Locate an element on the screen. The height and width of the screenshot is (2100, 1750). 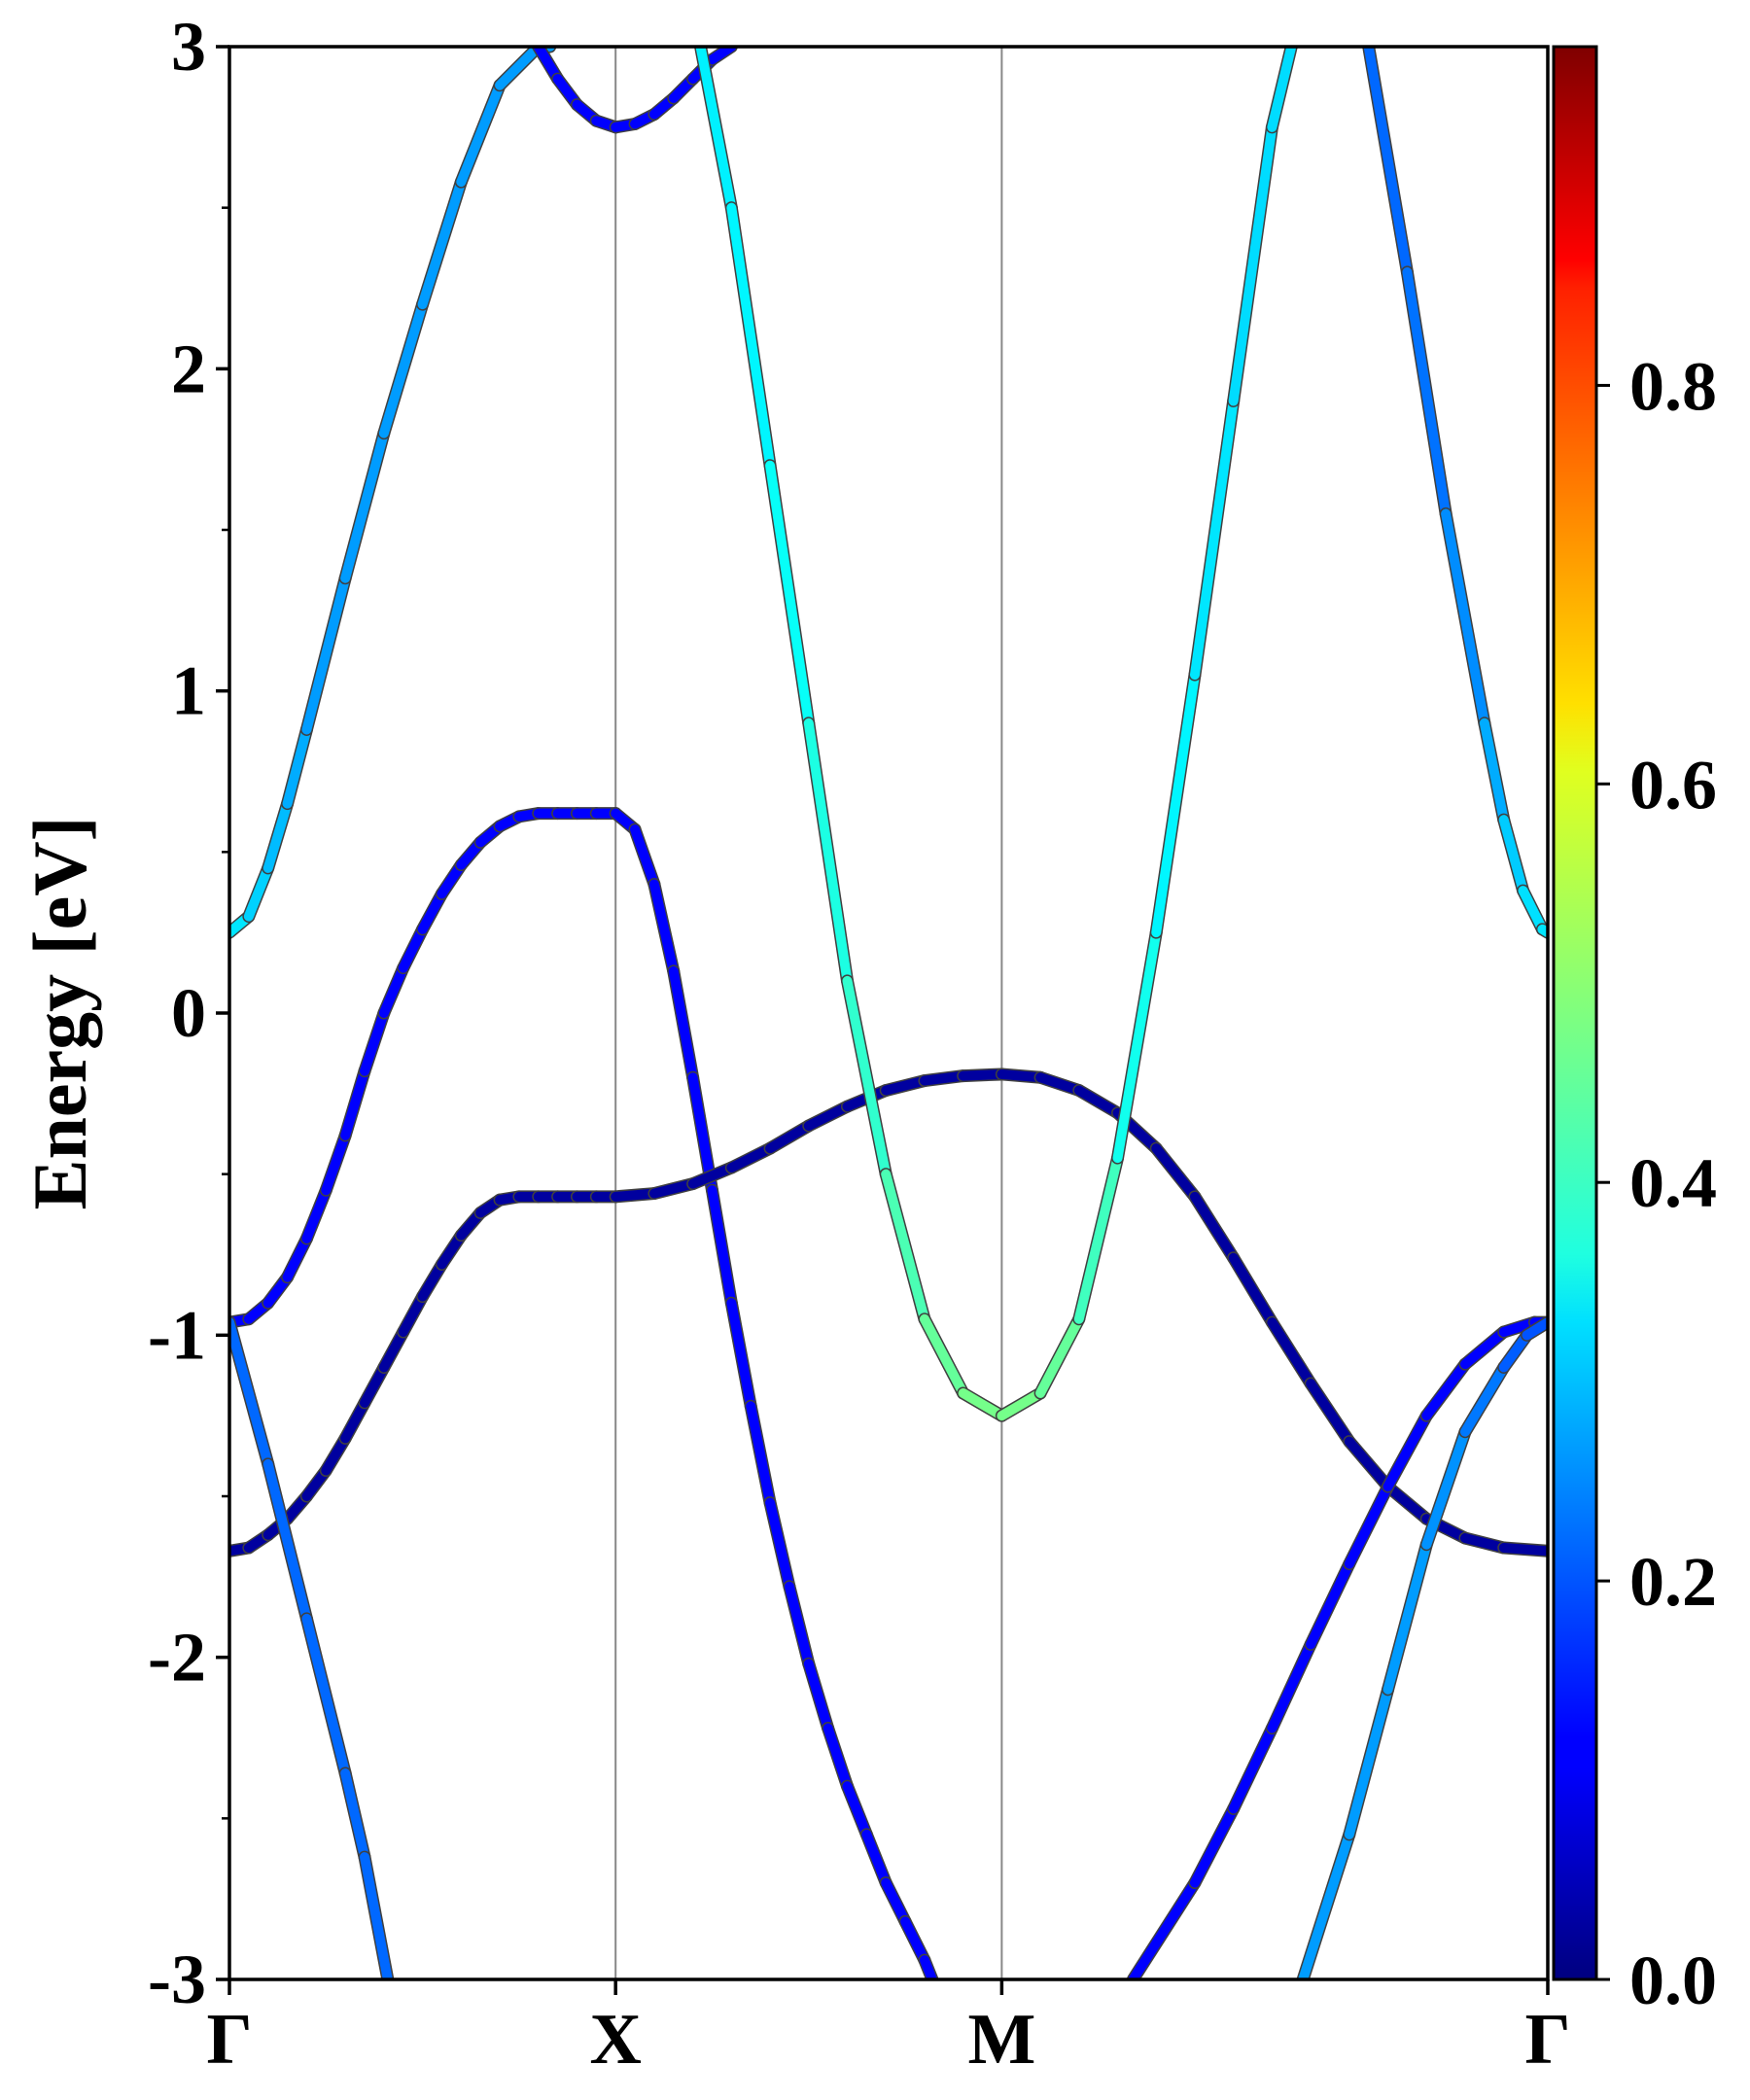
colorbar-tick-label: 0.8 is located at coordinates (1673, 386).